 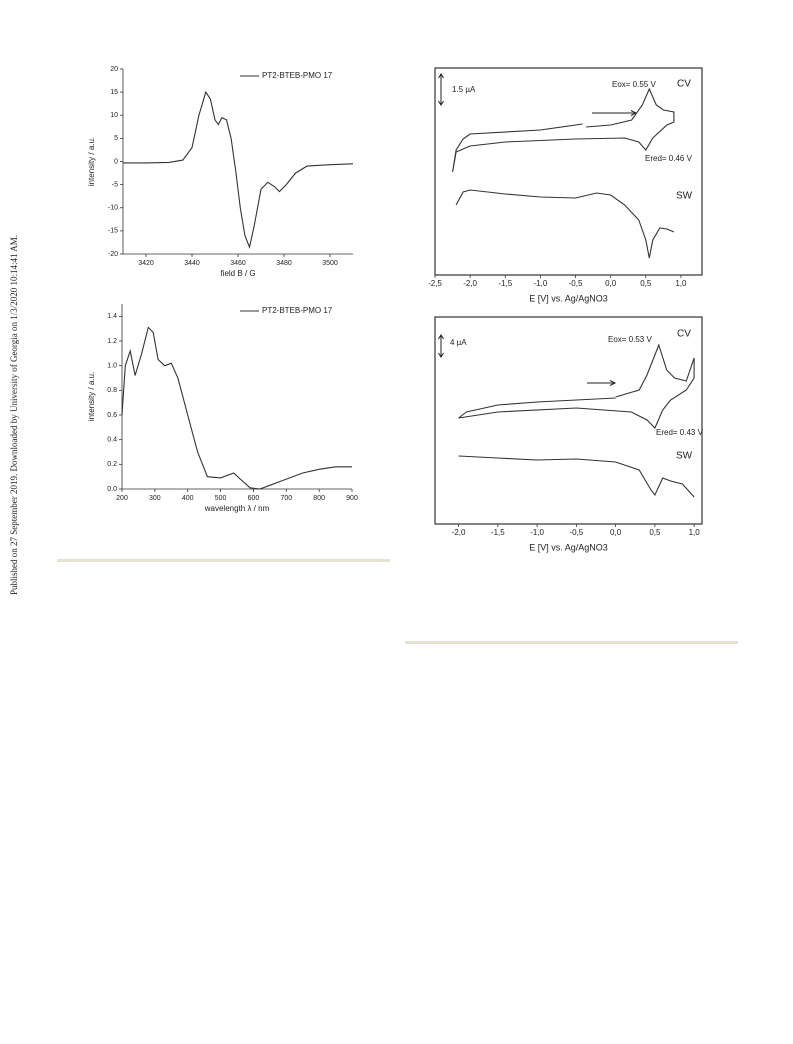 I want to click on y-tick-label: 0, so click(x=116, y=161).